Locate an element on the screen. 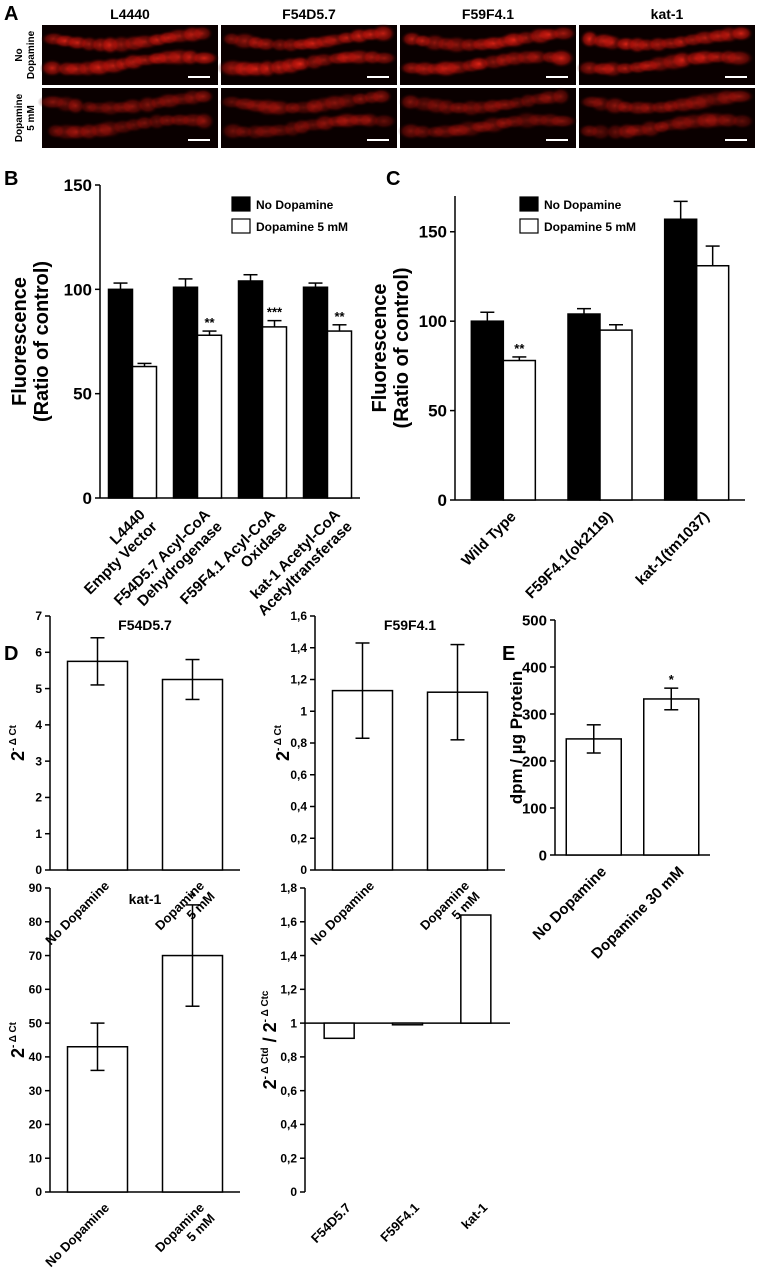 Image resolution: width=762 pixels, height=1276 pixels. y-tick-label: 1,8 is located at coordinates (288, 888).